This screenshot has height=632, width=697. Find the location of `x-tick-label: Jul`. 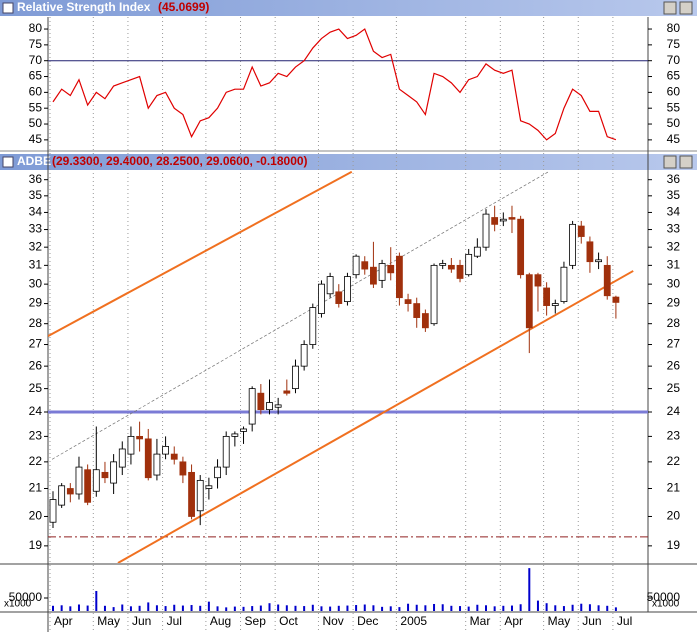

x-tick-label: Jul is located at coordinates (174, 621).